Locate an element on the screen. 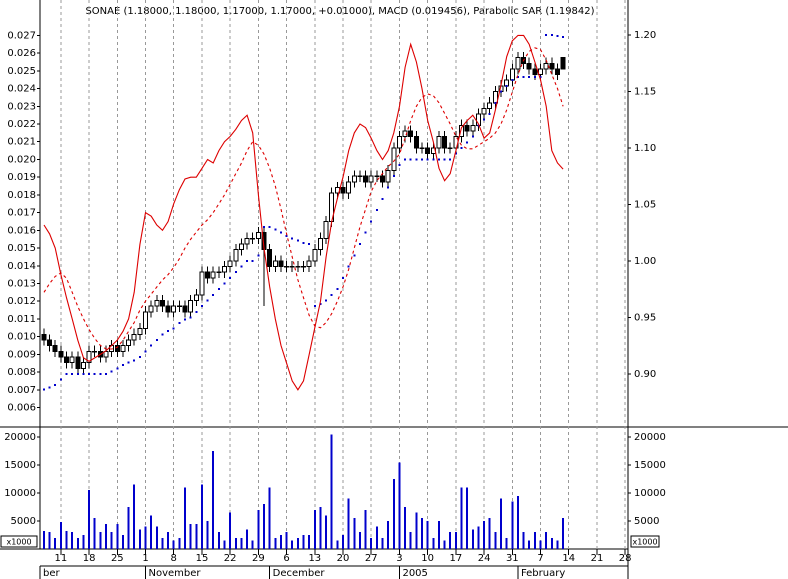  month-label: November is located at coordinates (175, 573).